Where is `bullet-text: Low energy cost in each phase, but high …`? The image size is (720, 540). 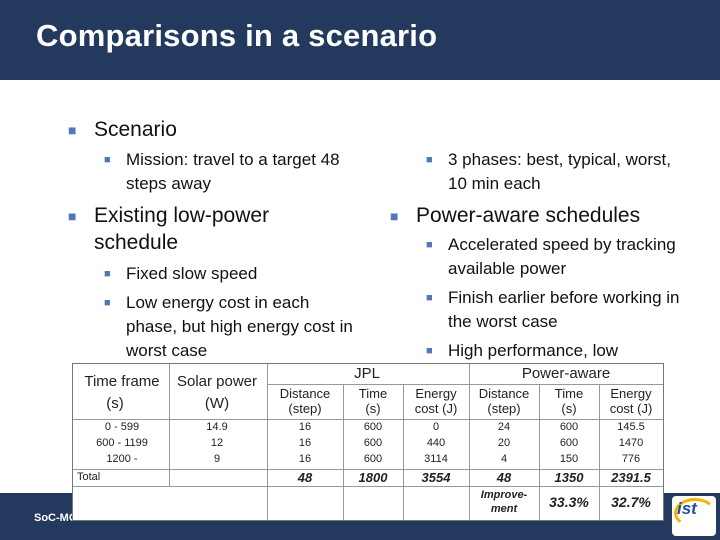
bullet-text: Low energy cost in each phase, but high … is located at coordinates (239, 326).